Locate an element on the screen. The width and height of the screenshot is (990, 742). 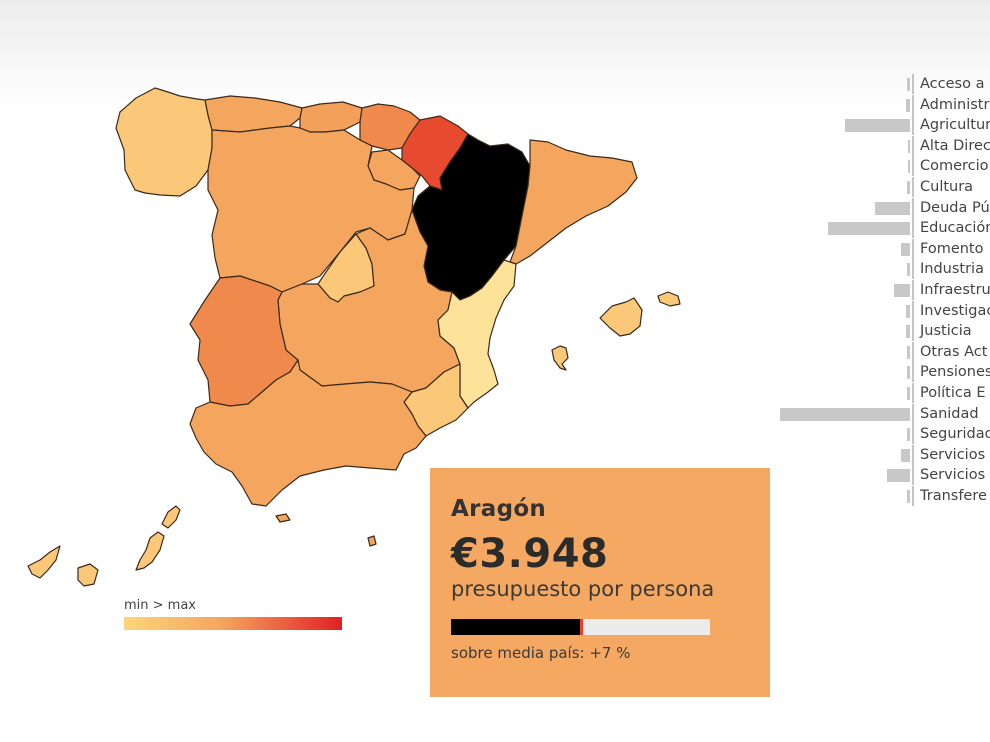
category-label: Justicia is located at coordinates (951, 331).